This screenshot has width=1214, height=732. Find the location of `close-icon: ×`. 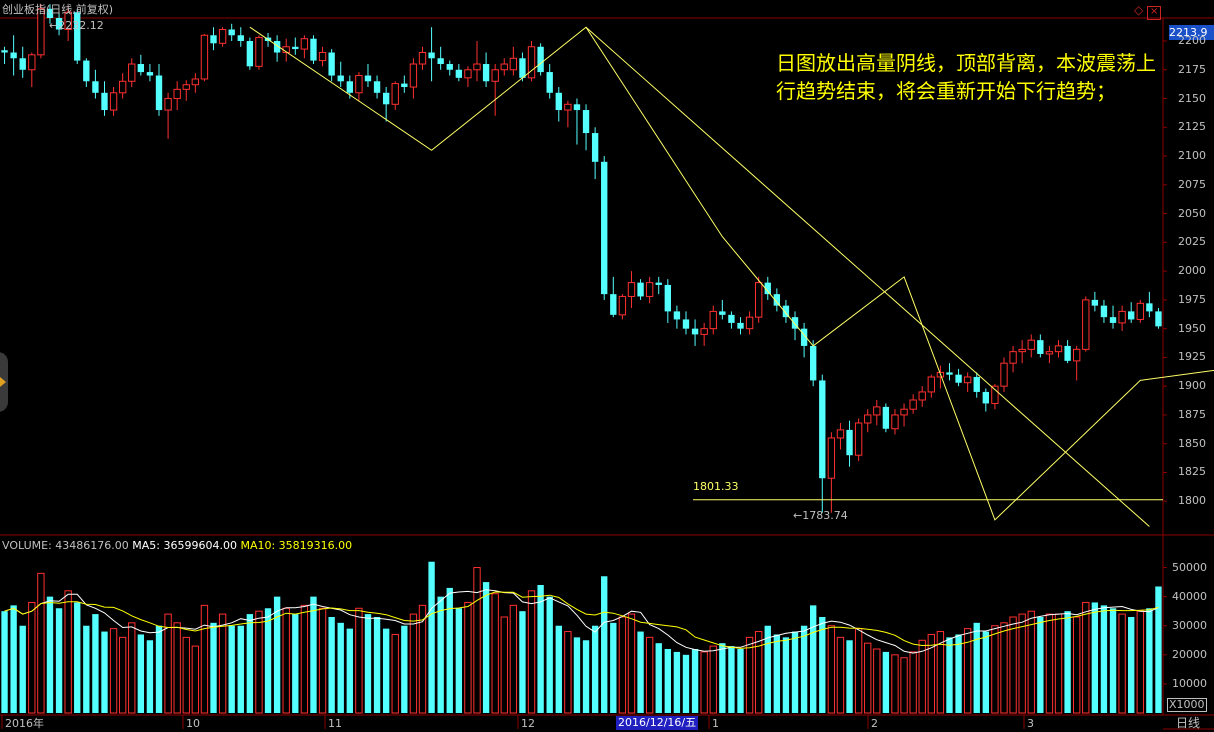

close-icon: × is located at coordinates (1154, 13).